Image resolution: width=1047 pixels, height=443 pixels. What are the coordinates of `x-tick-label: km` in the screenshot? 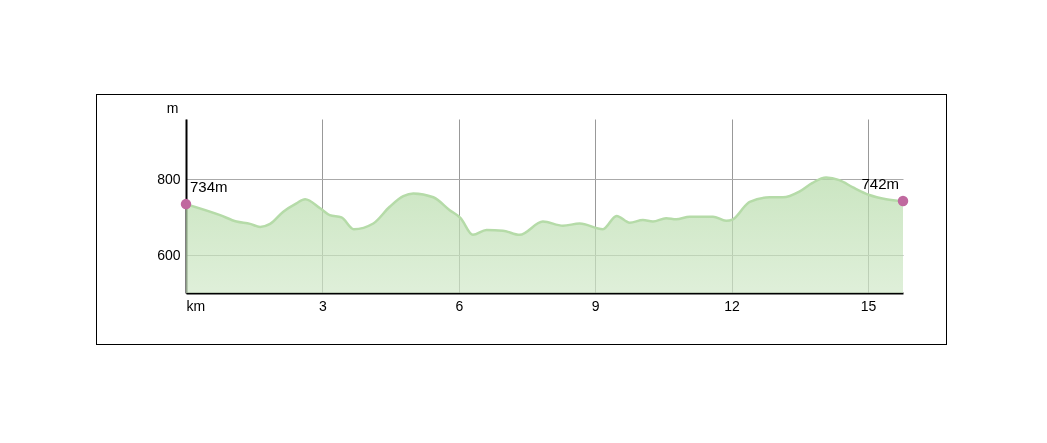 It's located at (196, 305).